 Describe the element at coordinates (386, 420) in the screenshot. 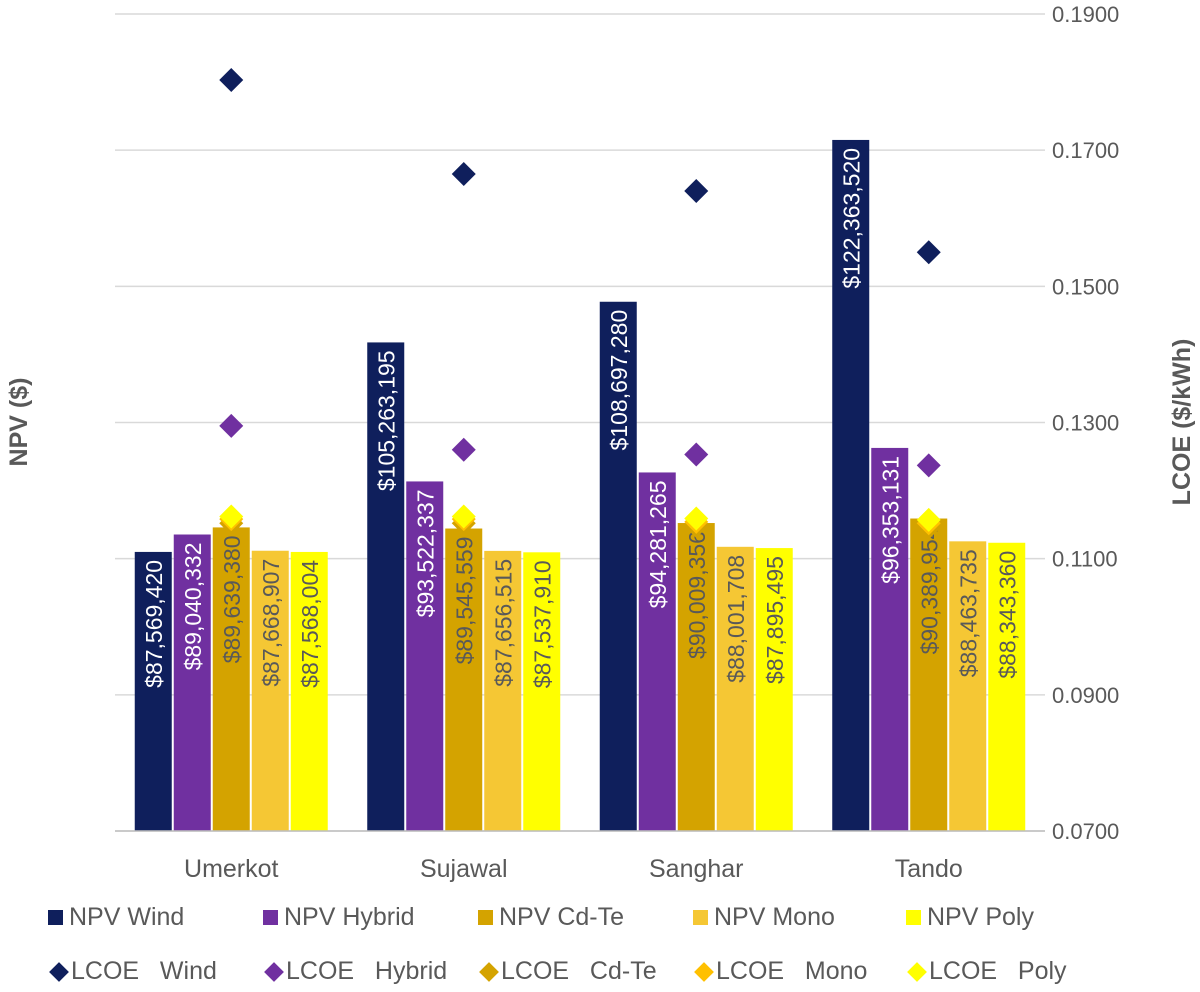

I see `bar-data-label: $105,263,195` at that location.